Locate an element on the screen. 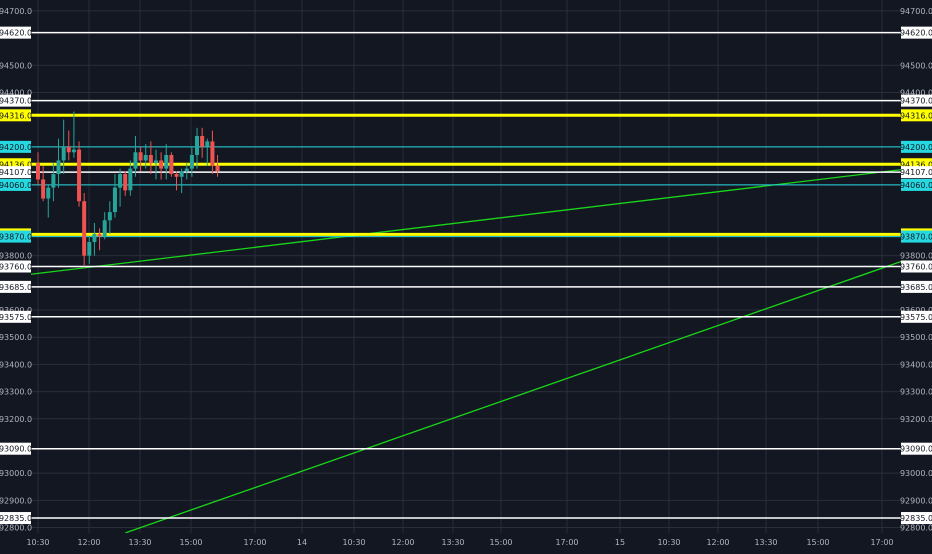 The image size is (932, 554). right-axis-tick-label: 93600.0 is located at coordinates (916, 310).